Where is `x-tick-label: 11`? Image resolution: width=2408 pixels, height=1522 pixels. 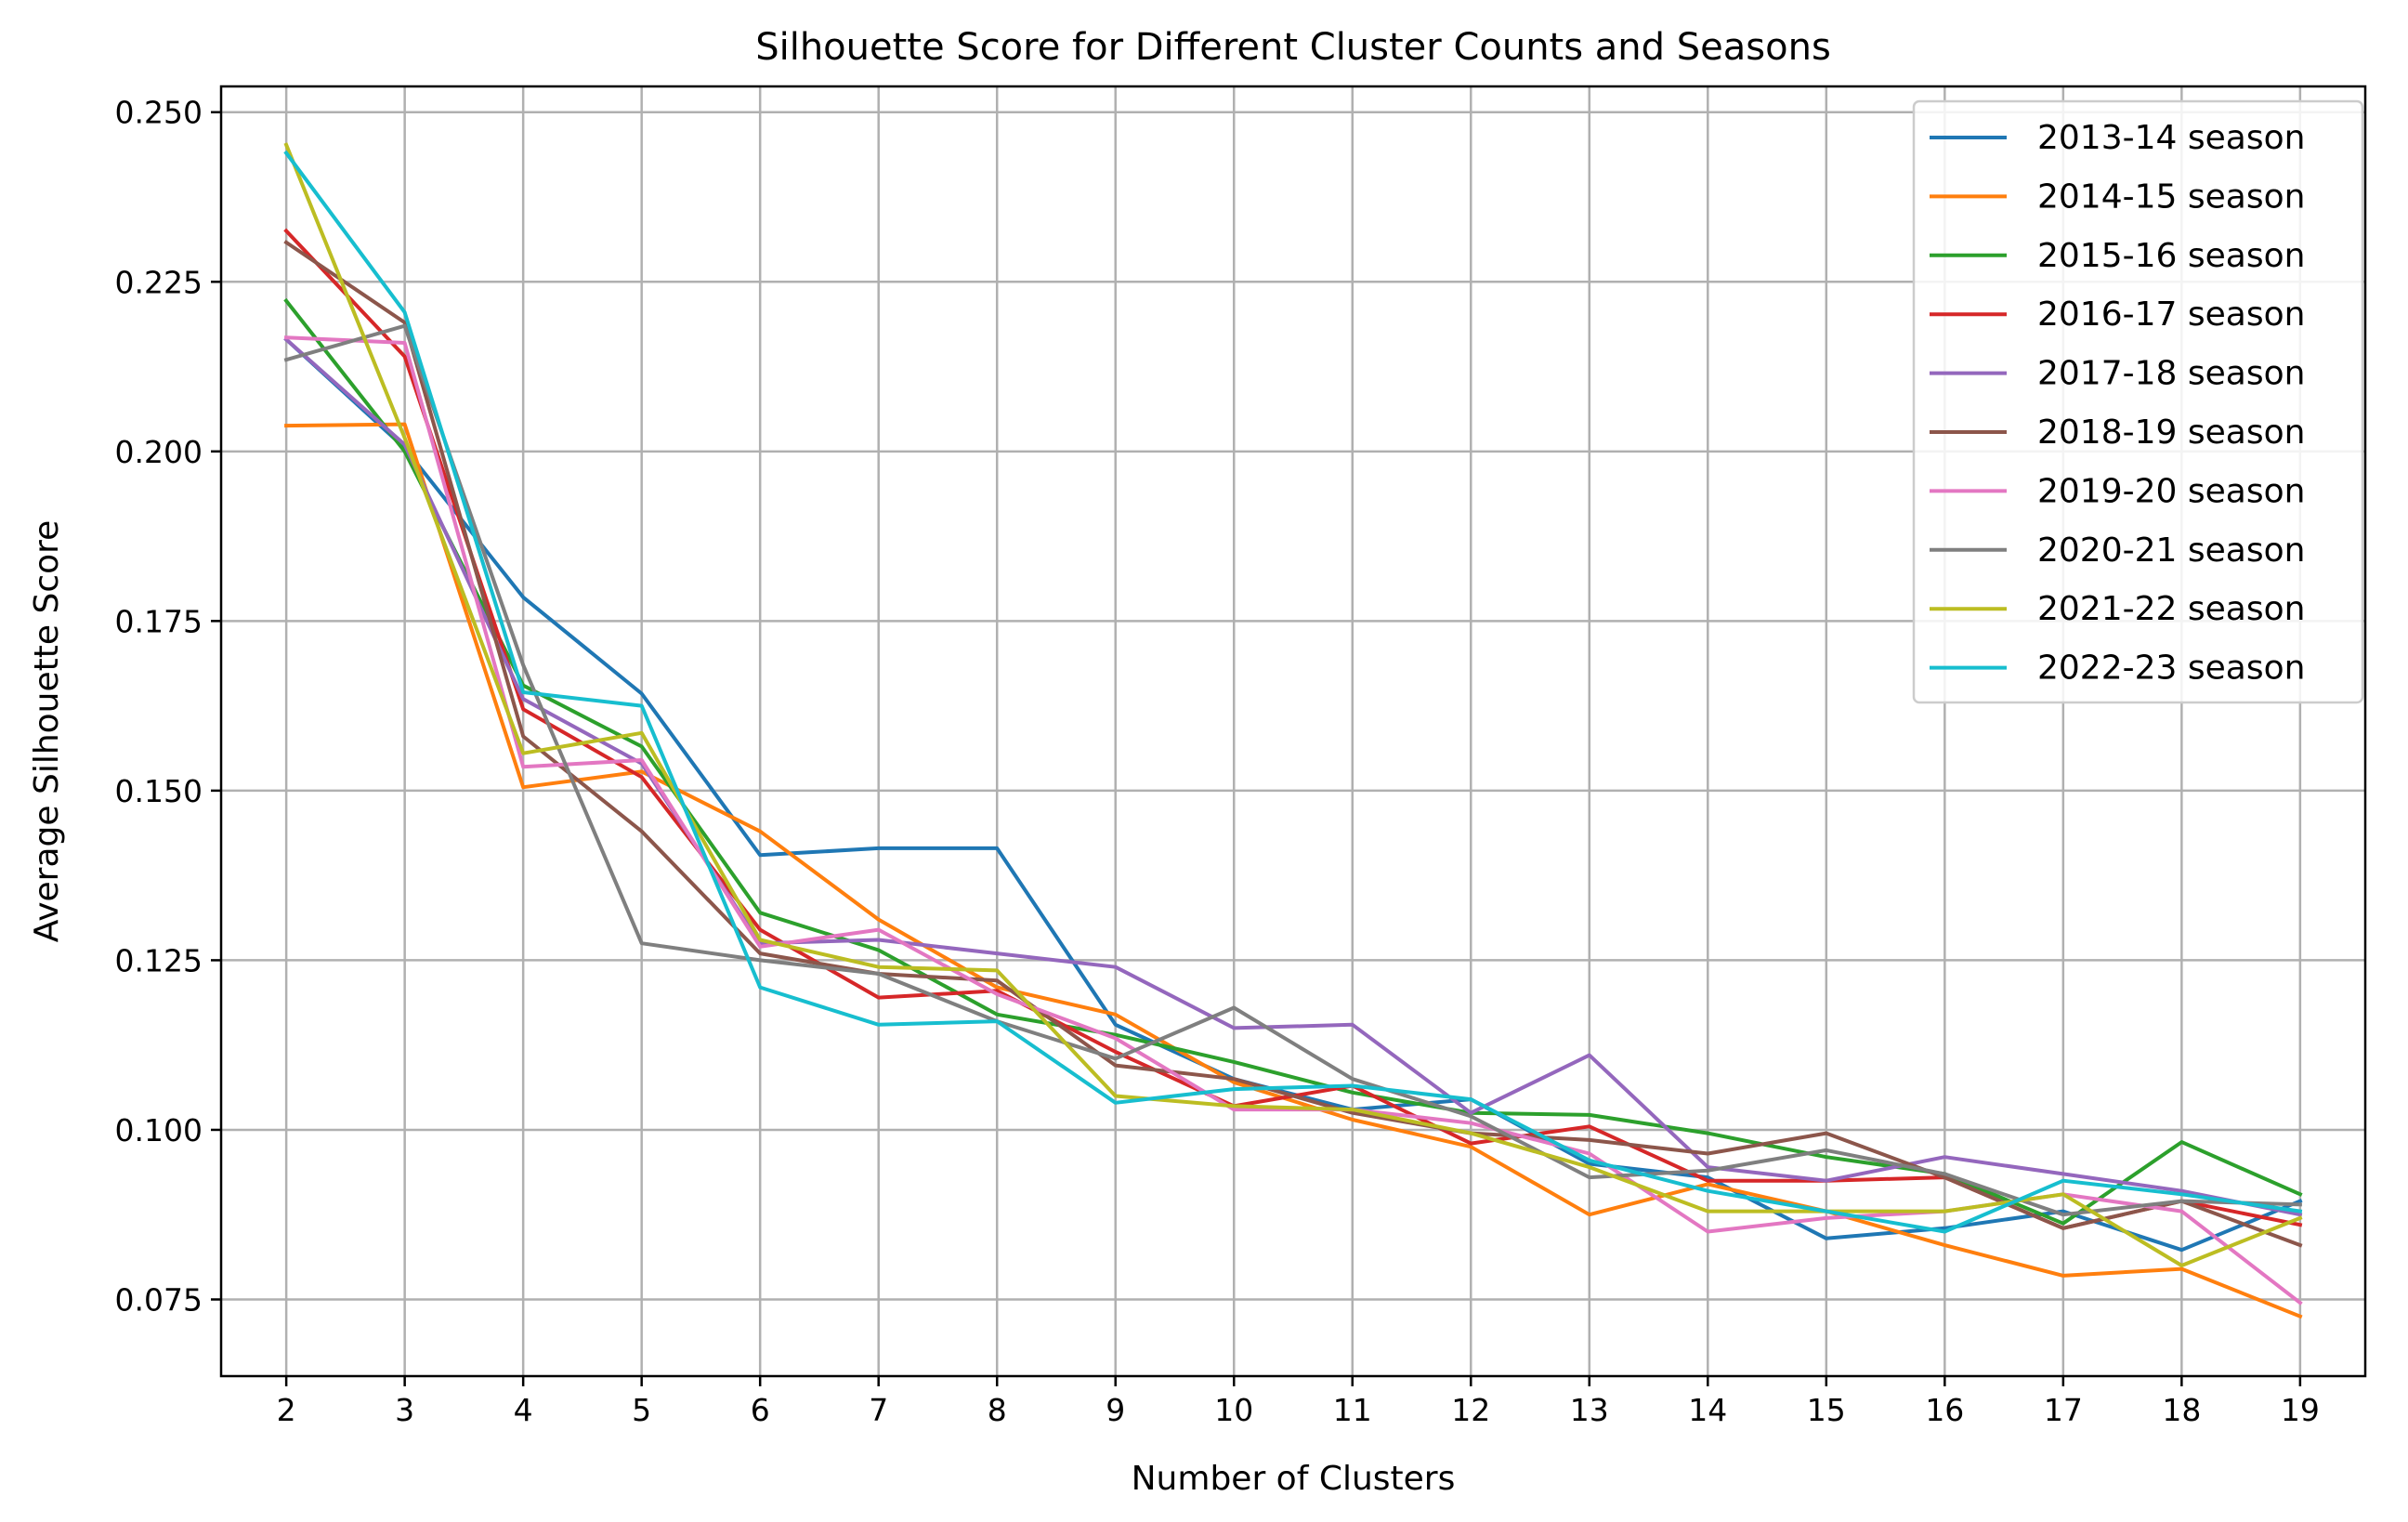
x-tick-label: 11 is located at coordinates (1352, 1410).